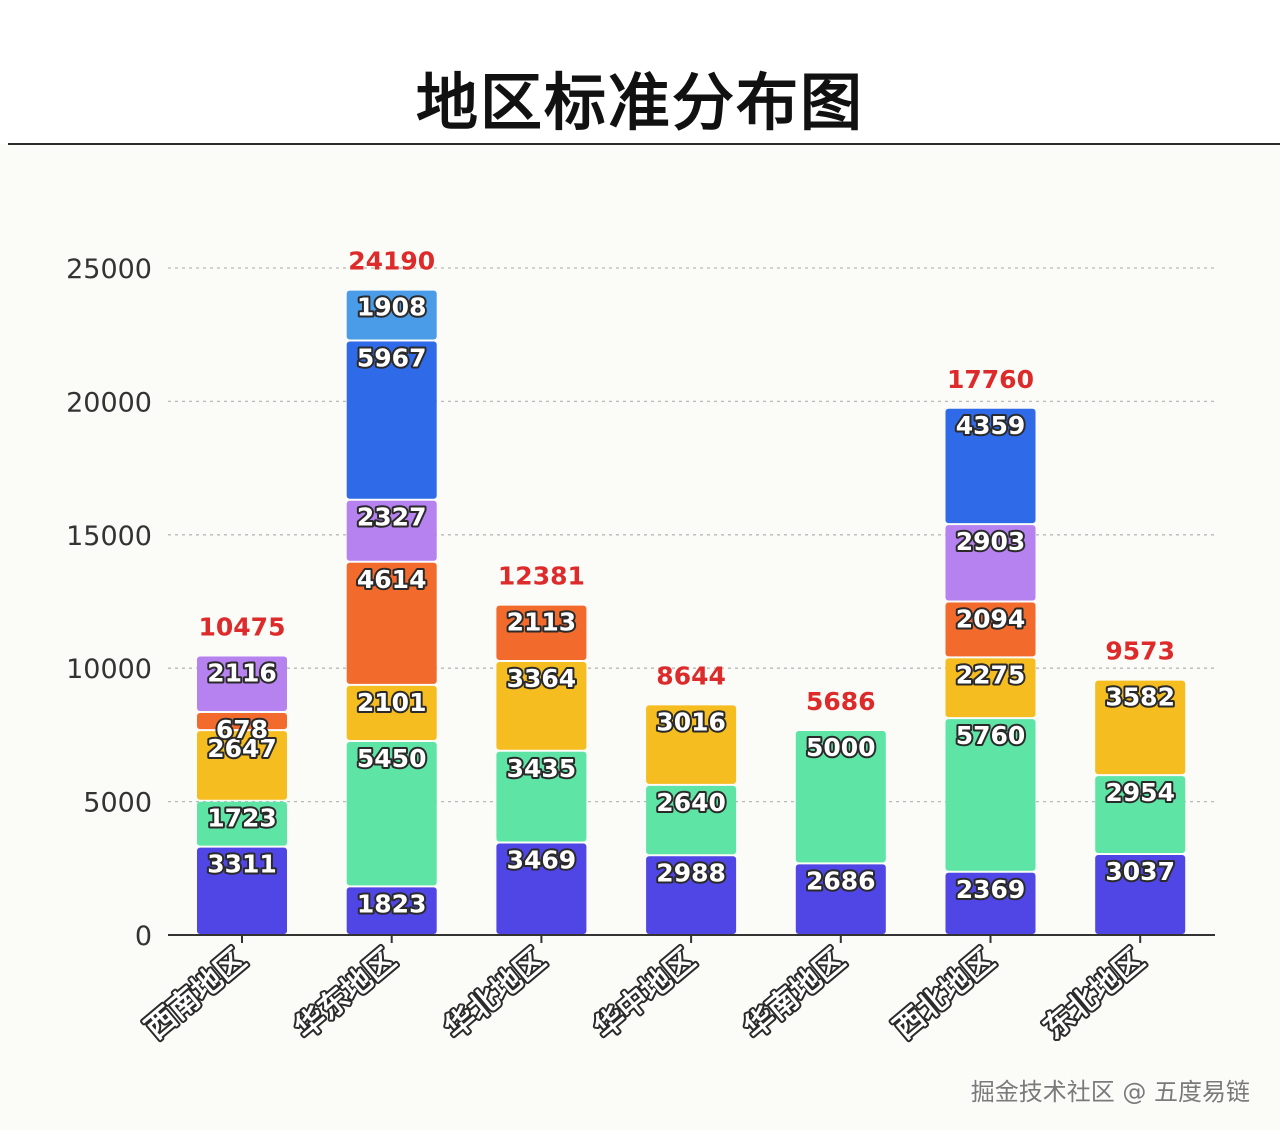 This screenshot has height=1130, width=1280. Describe the element at coordinates (109, 669) in the screenshot. I see `y-tick-label: 10000` at that location.